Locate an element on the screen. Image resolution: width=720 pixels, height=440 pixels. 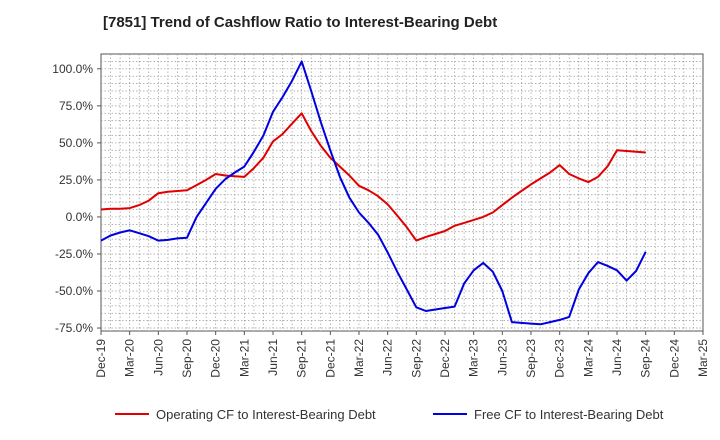
x-tick-label: Jun-21 is located at coordinates (273, 357).